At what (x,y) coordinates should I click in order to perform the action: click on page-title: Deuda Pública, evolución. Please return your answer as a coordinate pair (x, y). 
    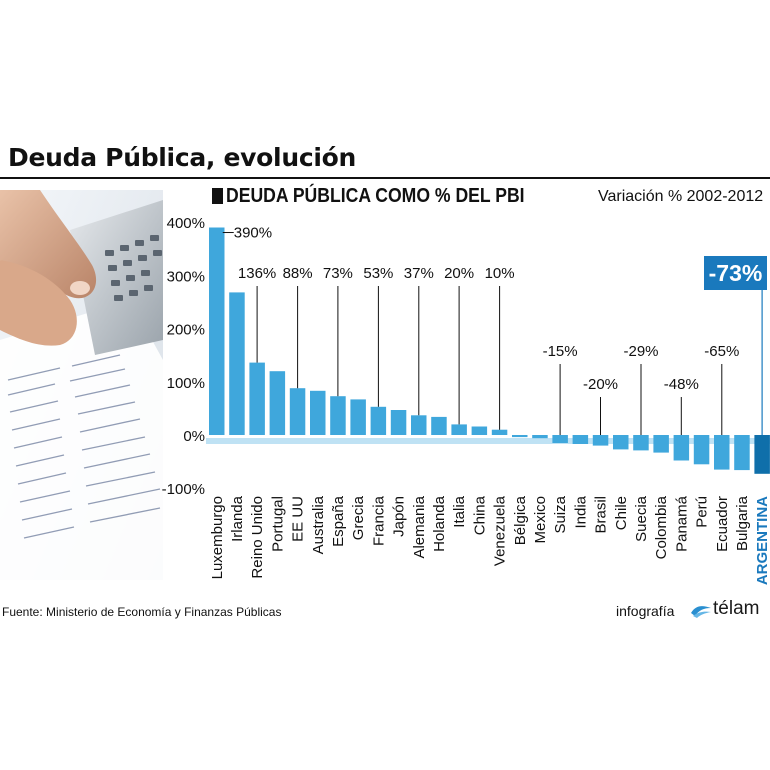
    Looking at the image, I should click on (182, 157).